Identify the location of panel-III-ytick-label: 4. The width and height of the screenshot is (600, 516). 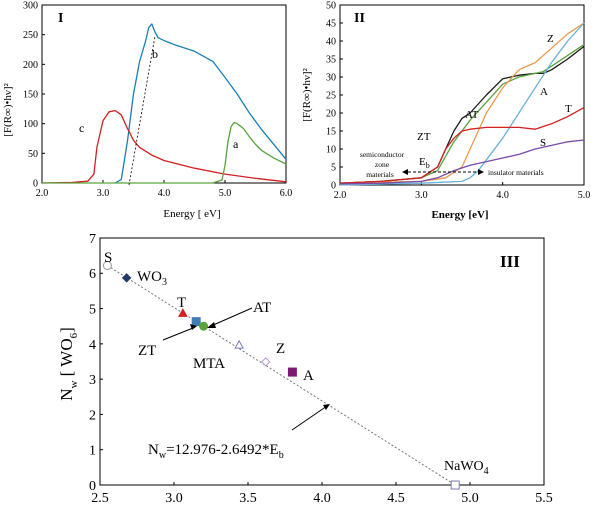
(92, 345).